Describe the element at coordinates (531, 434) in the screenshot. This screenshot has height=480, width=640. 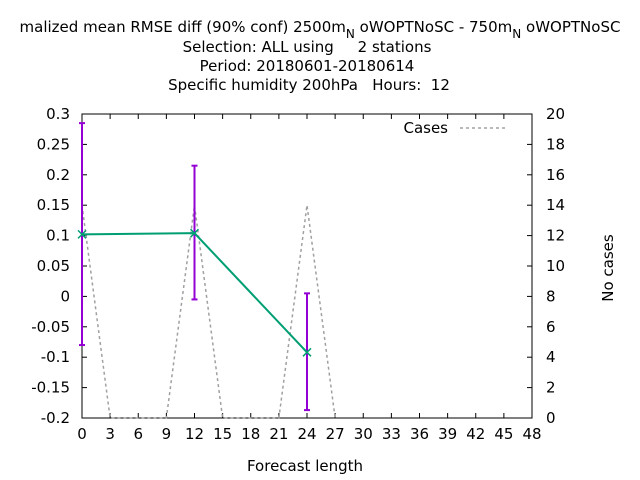
I see `x-tick-label: 48` at that location.